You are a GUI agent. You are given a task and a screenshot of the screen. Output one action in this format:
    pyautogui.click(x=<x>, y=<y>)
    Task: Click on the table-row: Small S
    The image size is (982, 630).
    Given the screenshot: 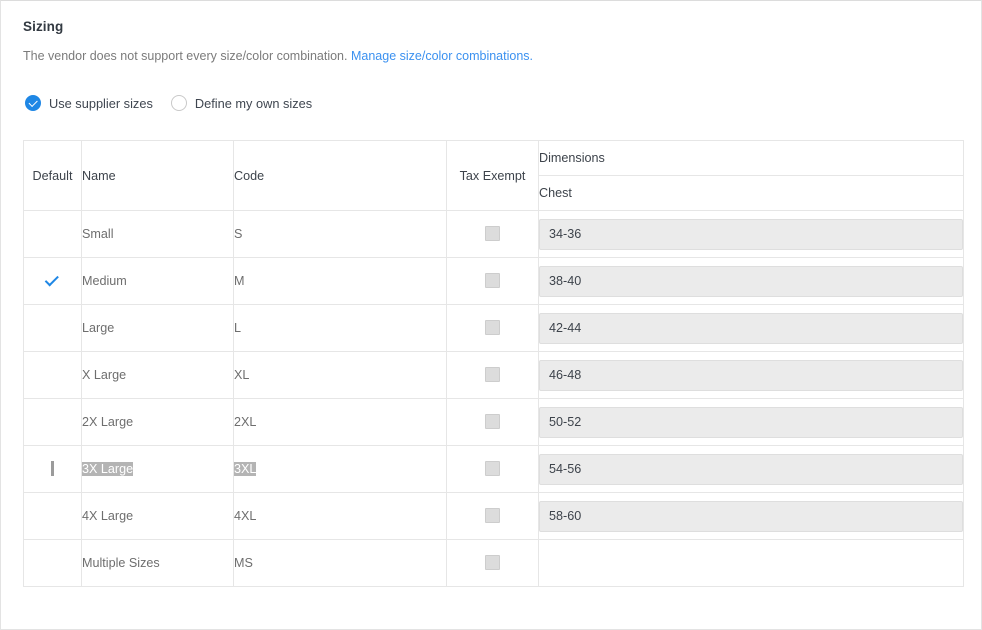 What is the action you would take?
    pyautogui.click(x=493, y=234)
    